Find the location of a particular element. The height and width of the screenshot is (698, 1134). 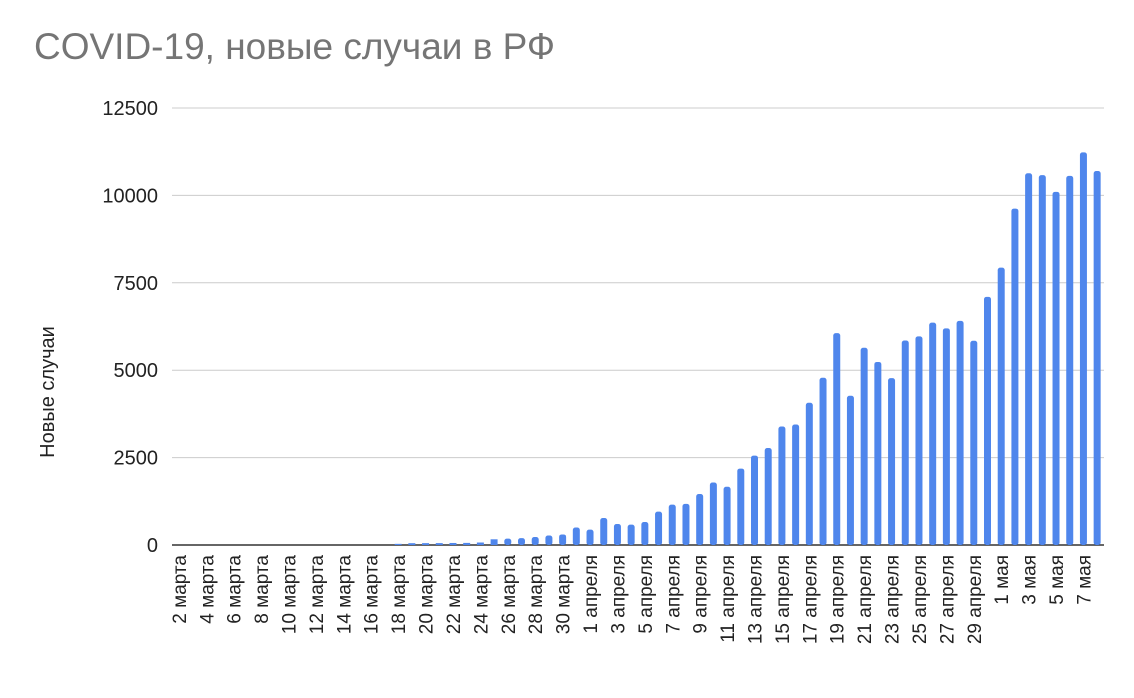

chart-title: COVID-19, новые случаи в РФ is located at coordinates (295, 46).